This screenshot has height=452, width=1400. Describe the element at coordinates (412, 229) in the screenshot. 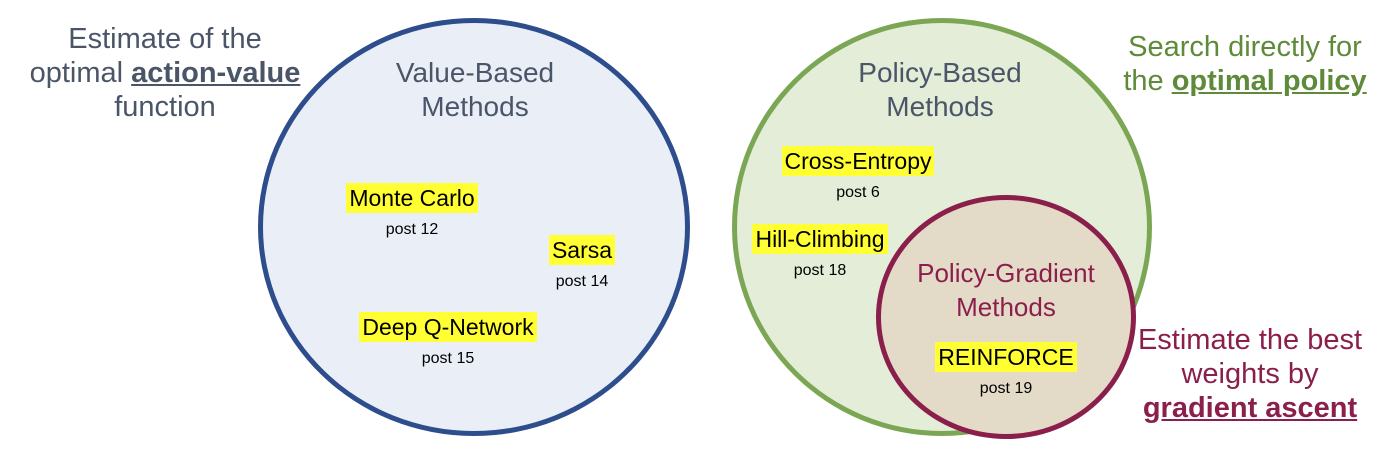

I see `post-reference: post 12` at that location.